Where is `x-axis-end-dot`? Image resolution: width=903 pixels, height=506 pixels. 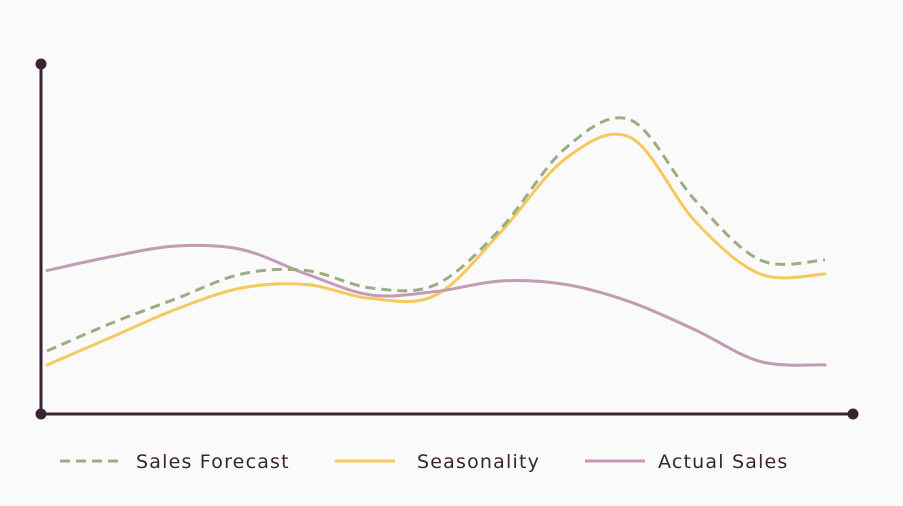 x-axis-end-dot is located at coordinates (853, 414).